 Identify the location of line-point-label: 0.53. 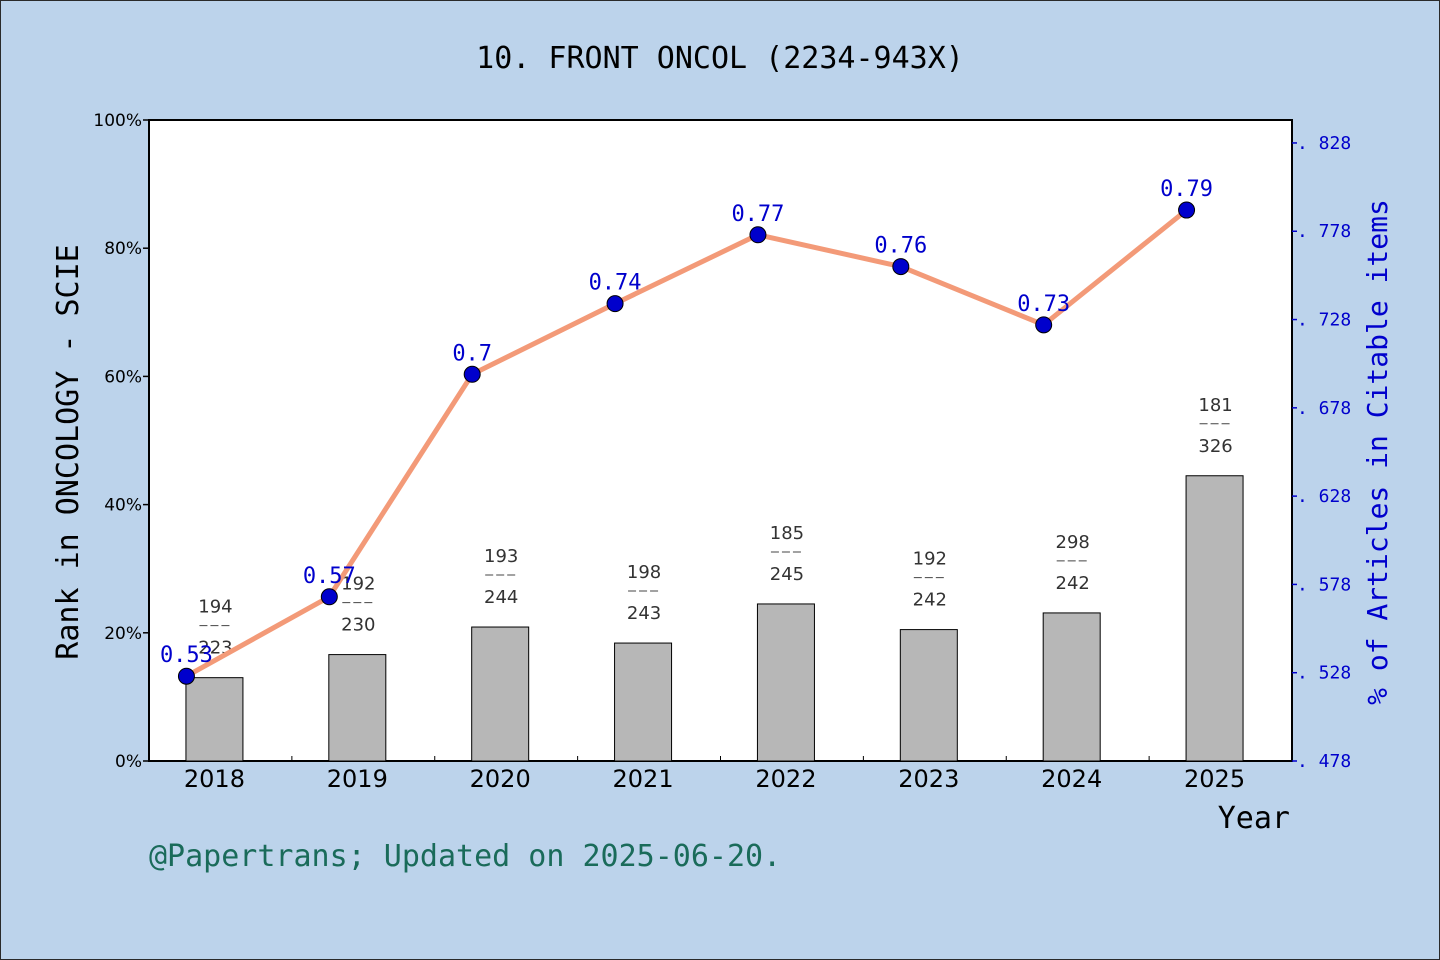
(186, 655).